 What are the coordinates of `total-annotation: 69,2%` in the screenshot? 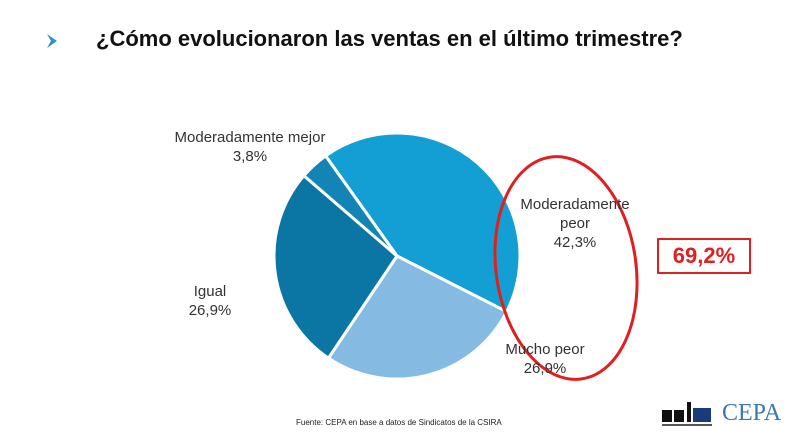 It's located at (704, 256).